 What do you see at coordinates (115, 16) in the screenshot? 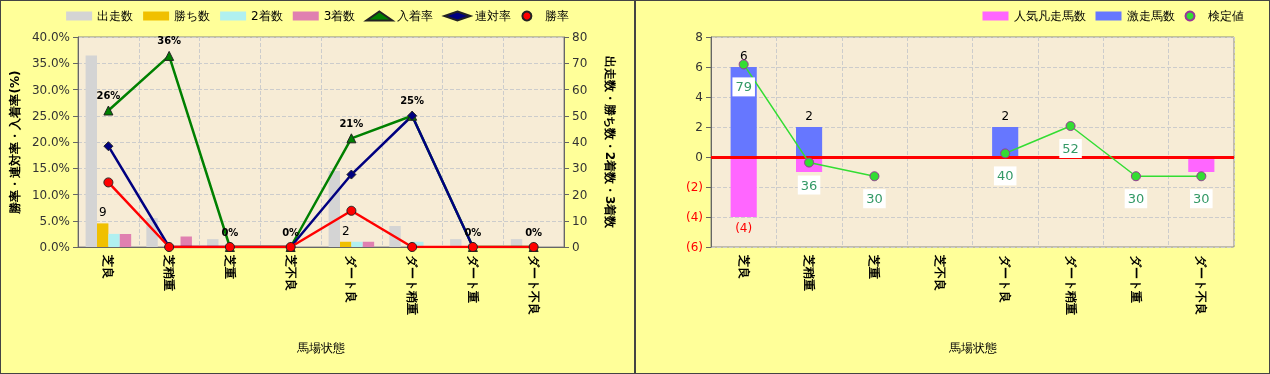
I see `legend-label: 出走数` at bounding box center [115, 16].